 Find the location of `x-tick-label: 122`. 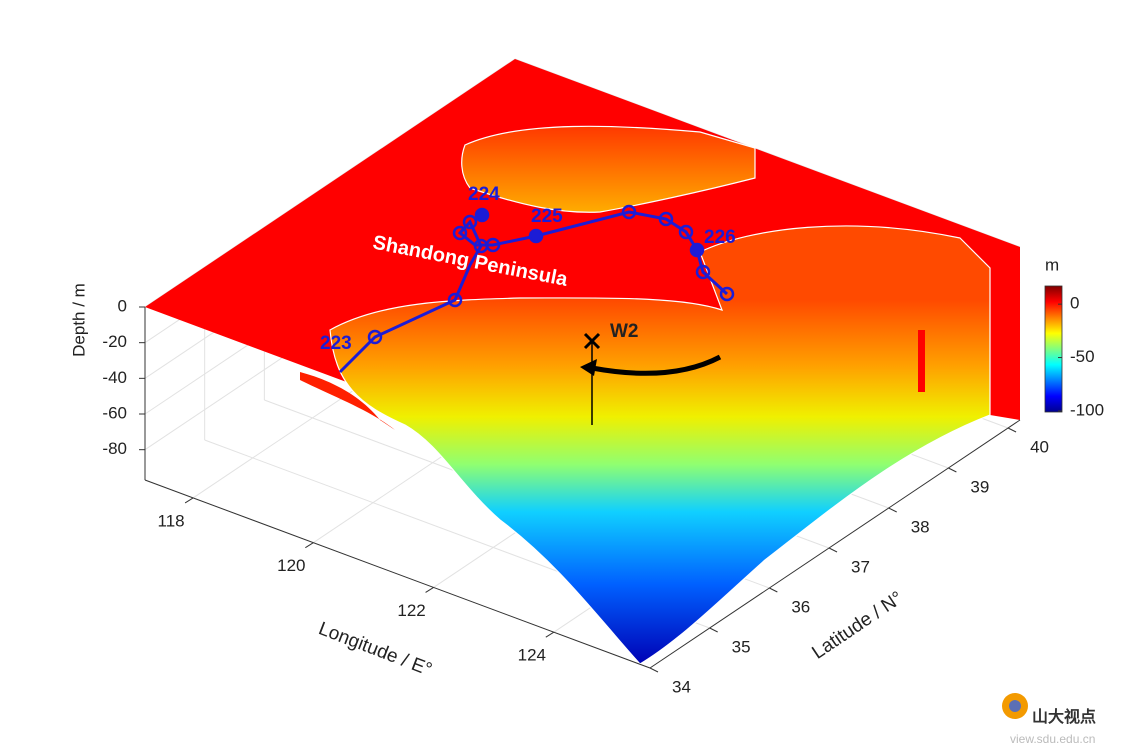

x-tick-label: 122 is located at coordinates (411, 610).